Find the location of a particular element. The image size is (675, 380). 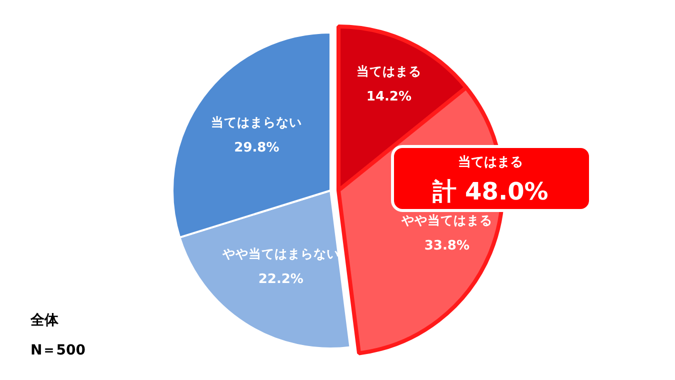

slice-label: やや当てはまる is located at coordinates (446, 220).